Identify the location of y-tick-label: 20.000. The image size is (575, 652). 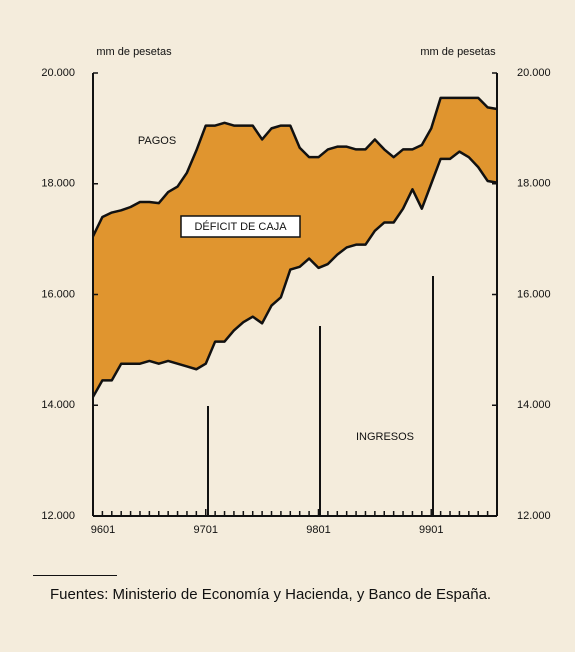
(58, 73).